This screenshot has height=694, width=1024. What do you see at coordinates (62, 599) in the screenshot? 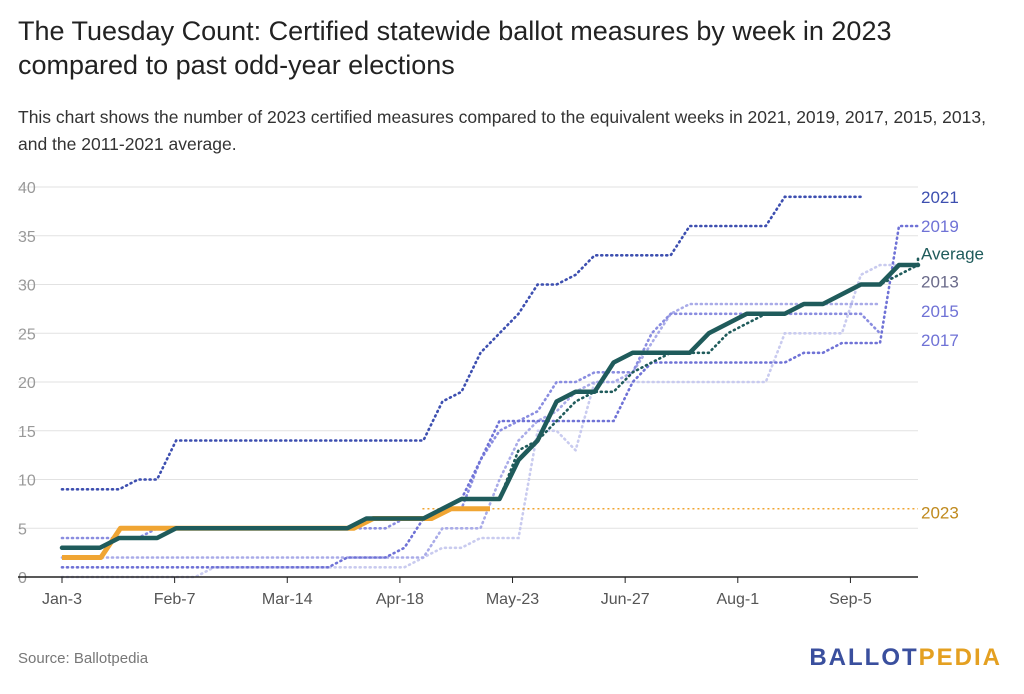
I see `x-tick-label: Jan-3` at bounding box center [62, 599].